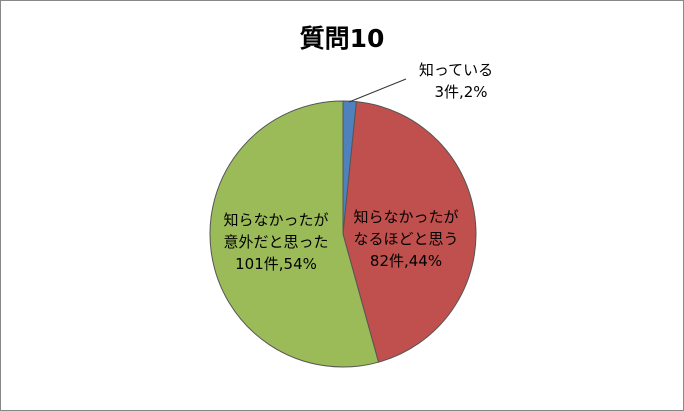 The image size is (684, 411). Describe the element at coordinates (276, 231) in the screenshot. I see `category-label: 知らなかったが 意外だと思った` at that location.